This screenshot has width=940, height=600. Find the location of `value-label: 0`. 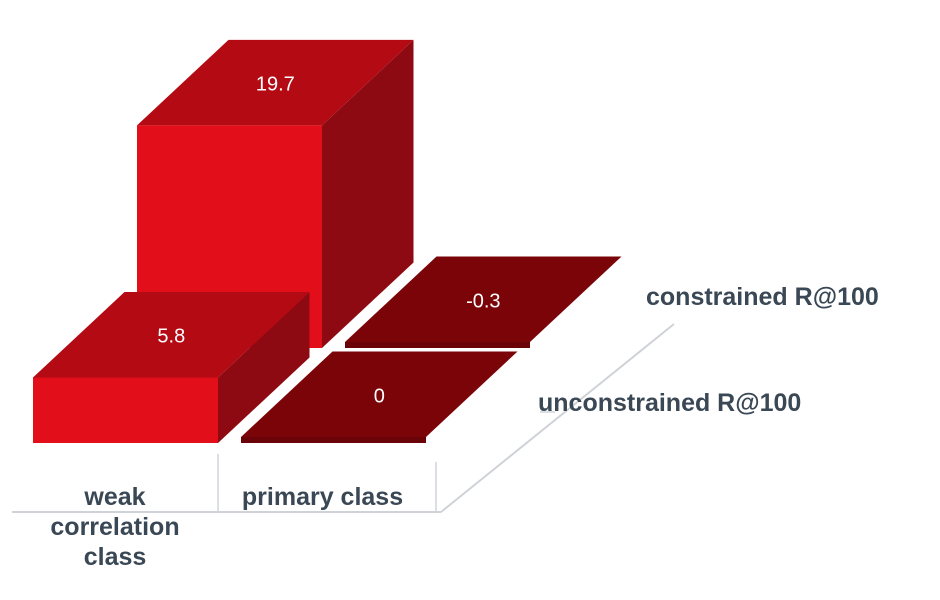

value-label: 0 is located at coordinates (379, 396).